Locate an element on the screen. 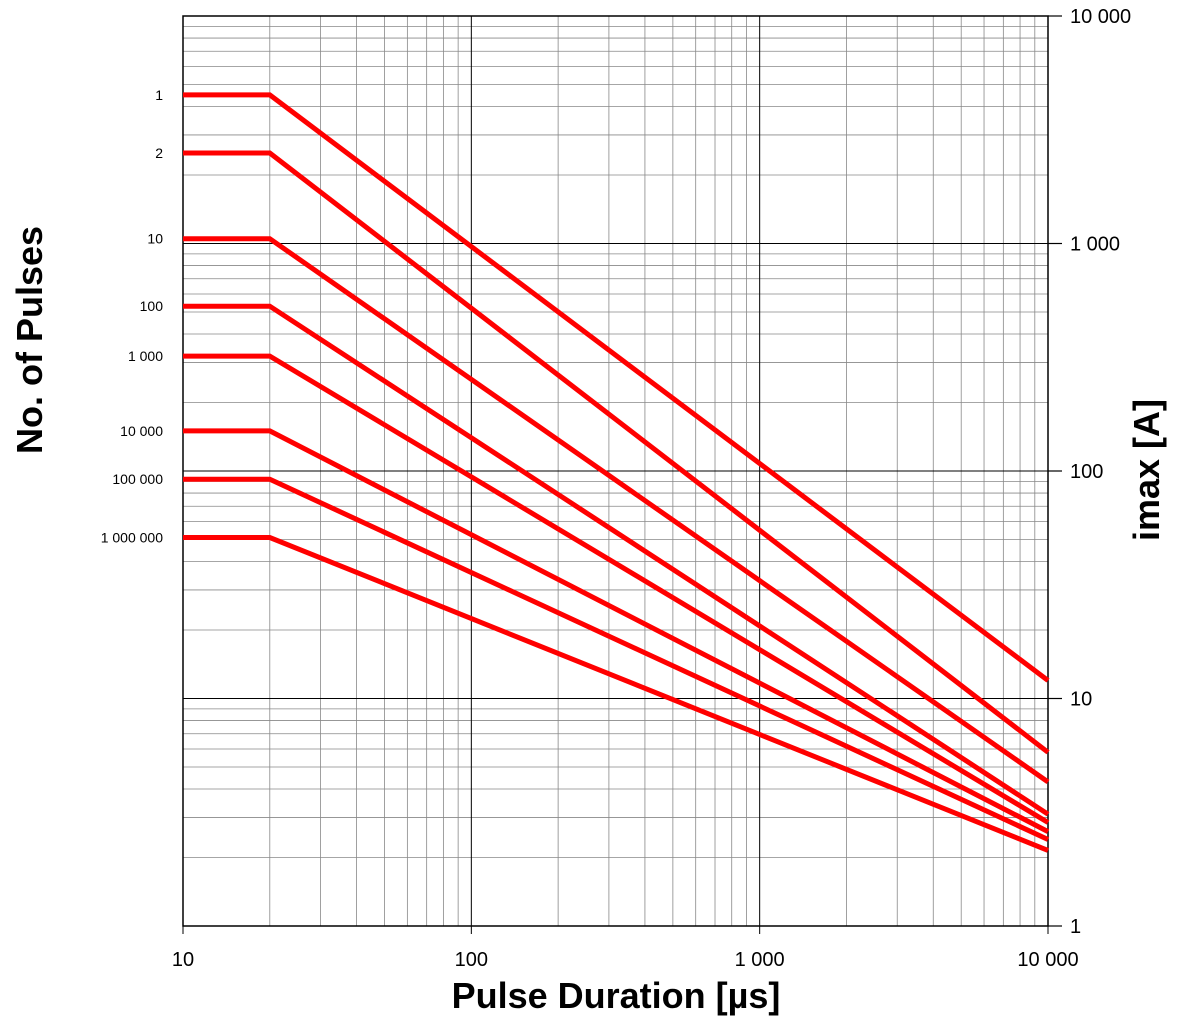 The height and width of the screenshot is (1036, 1183). pulse-count-label: 10 is located at coordinates (155, 239).